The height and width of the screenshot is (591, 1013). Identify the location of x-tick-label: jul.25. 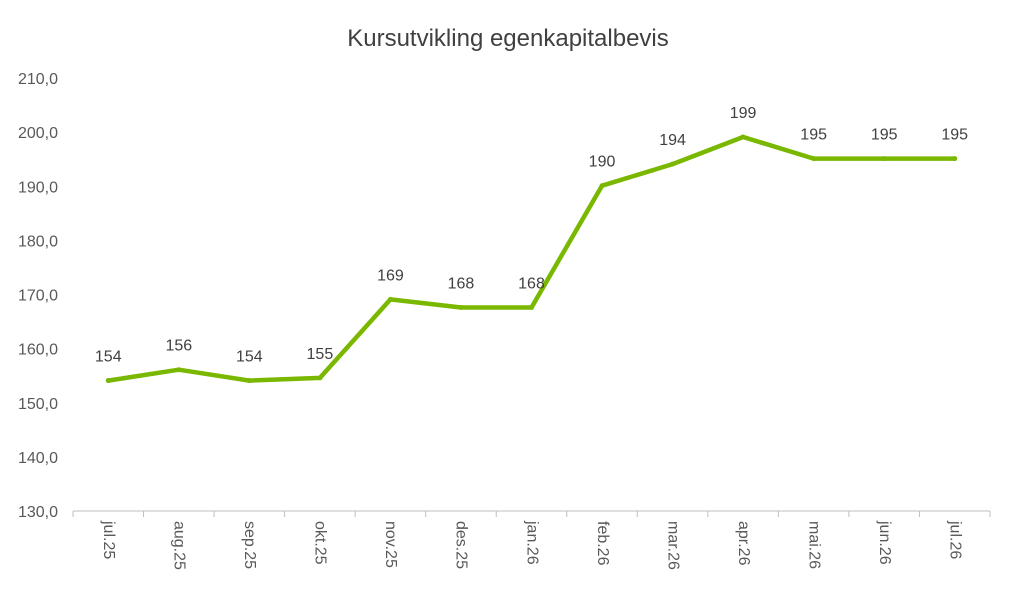
(108, 539).